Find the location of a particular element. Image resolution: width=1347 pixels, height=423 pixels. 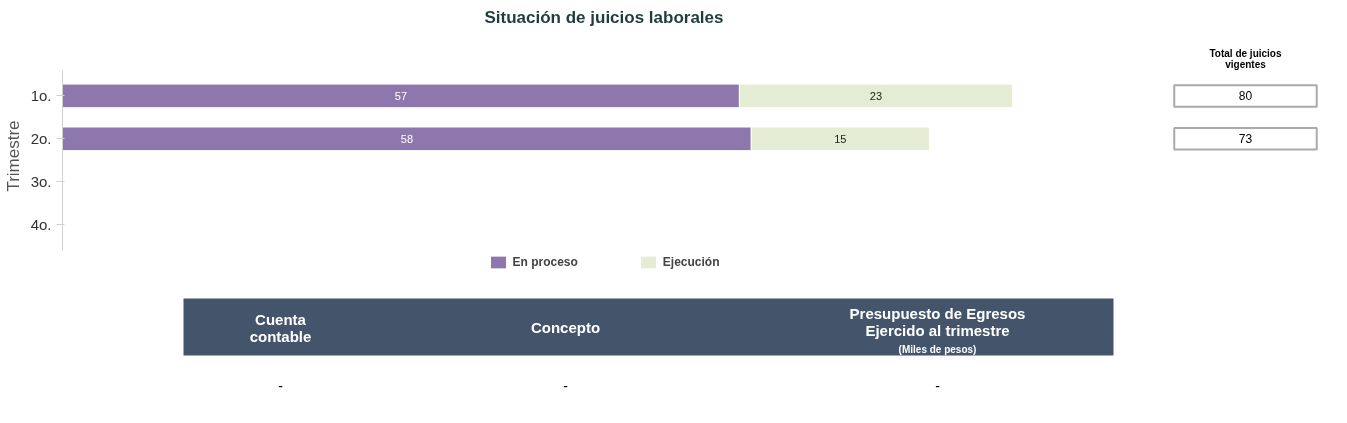

y-tick-label: 4o. is located at coordinates (41, 225).